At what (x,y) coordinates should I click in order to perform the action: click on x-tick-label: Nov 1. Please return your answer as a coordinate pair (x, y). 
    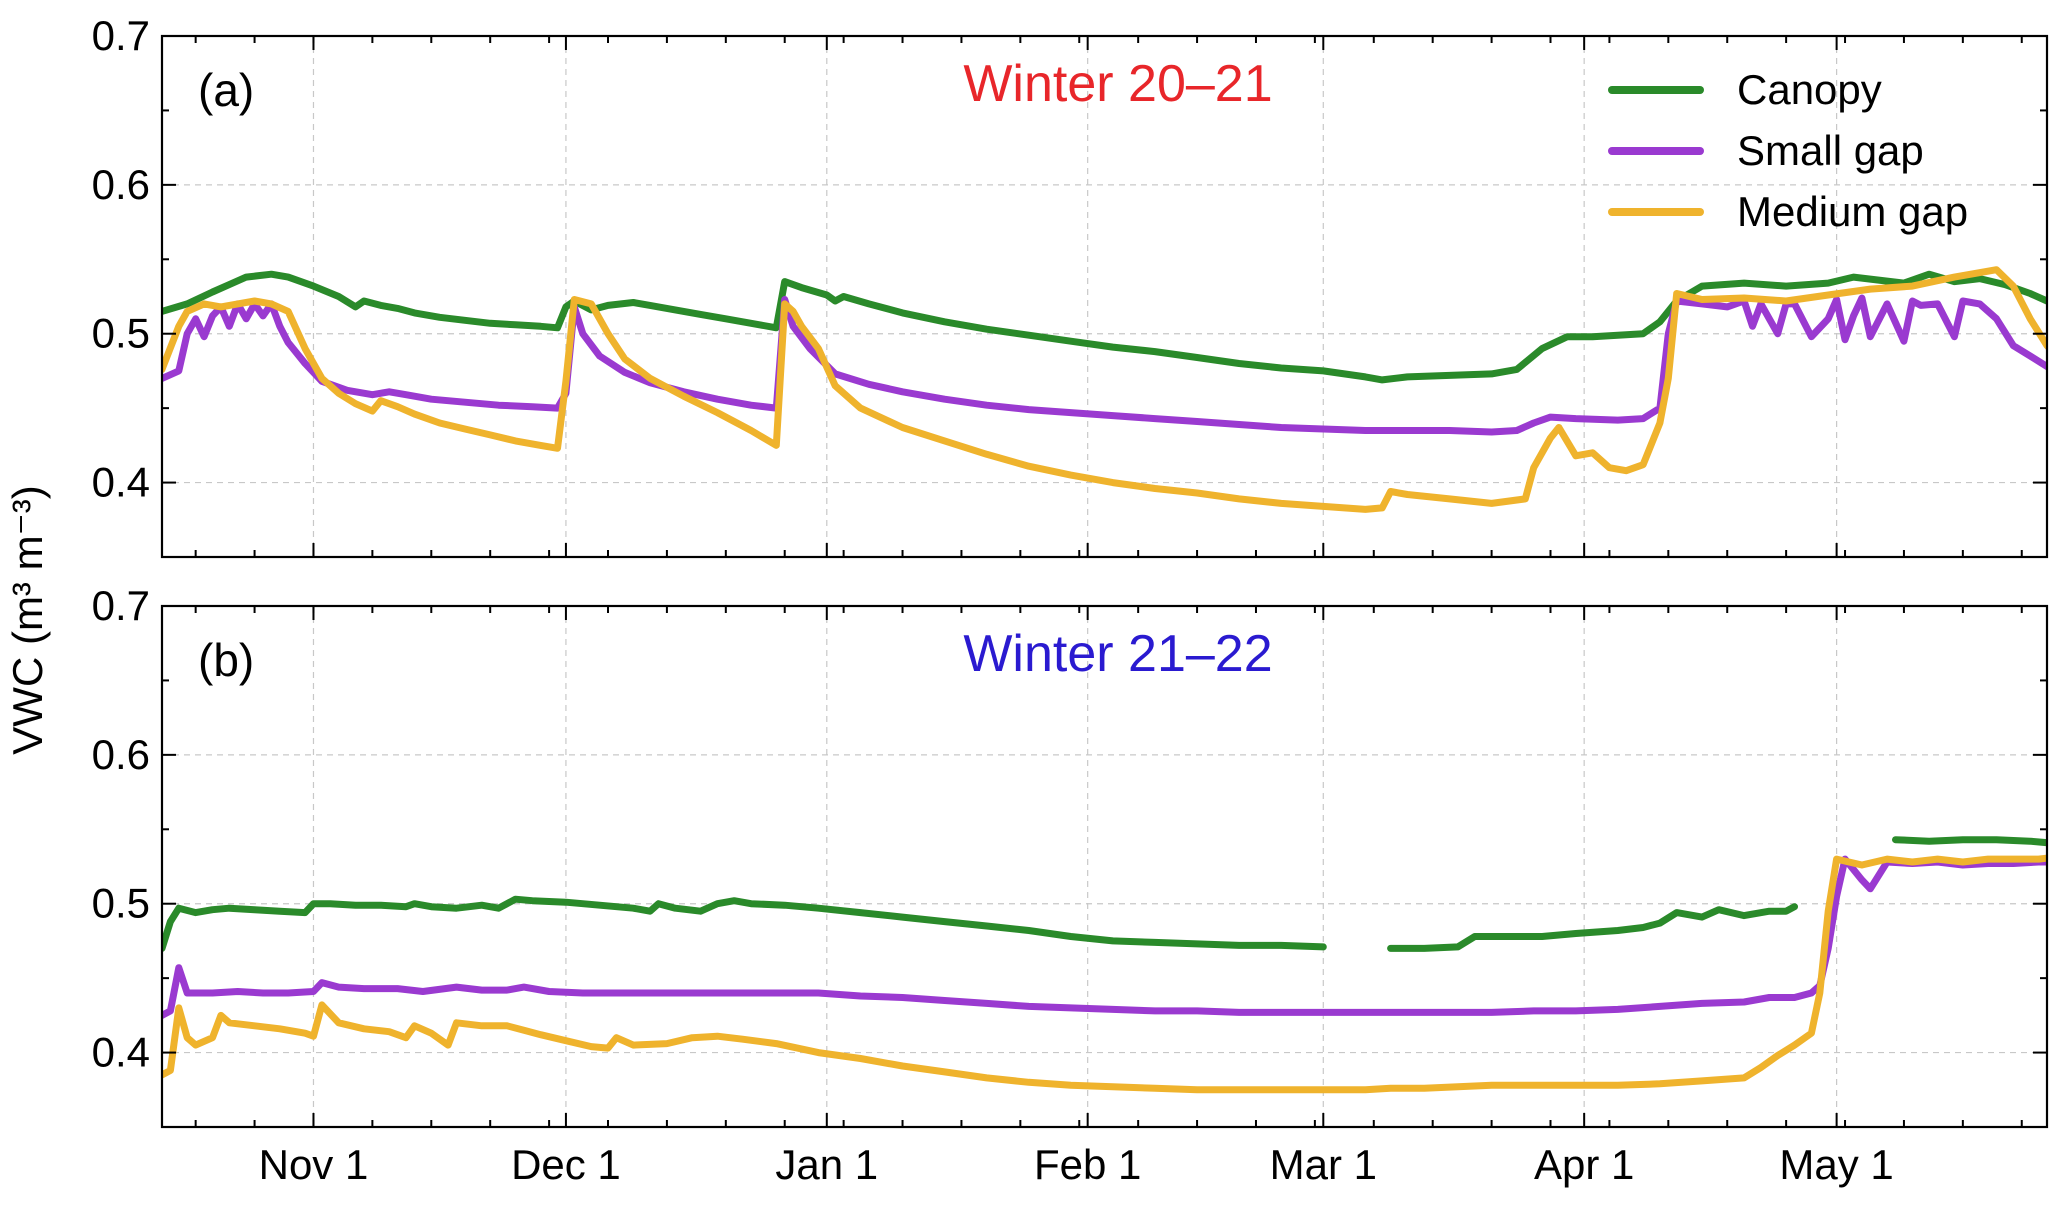
    Looking at the image, I should click on (314, 1164).